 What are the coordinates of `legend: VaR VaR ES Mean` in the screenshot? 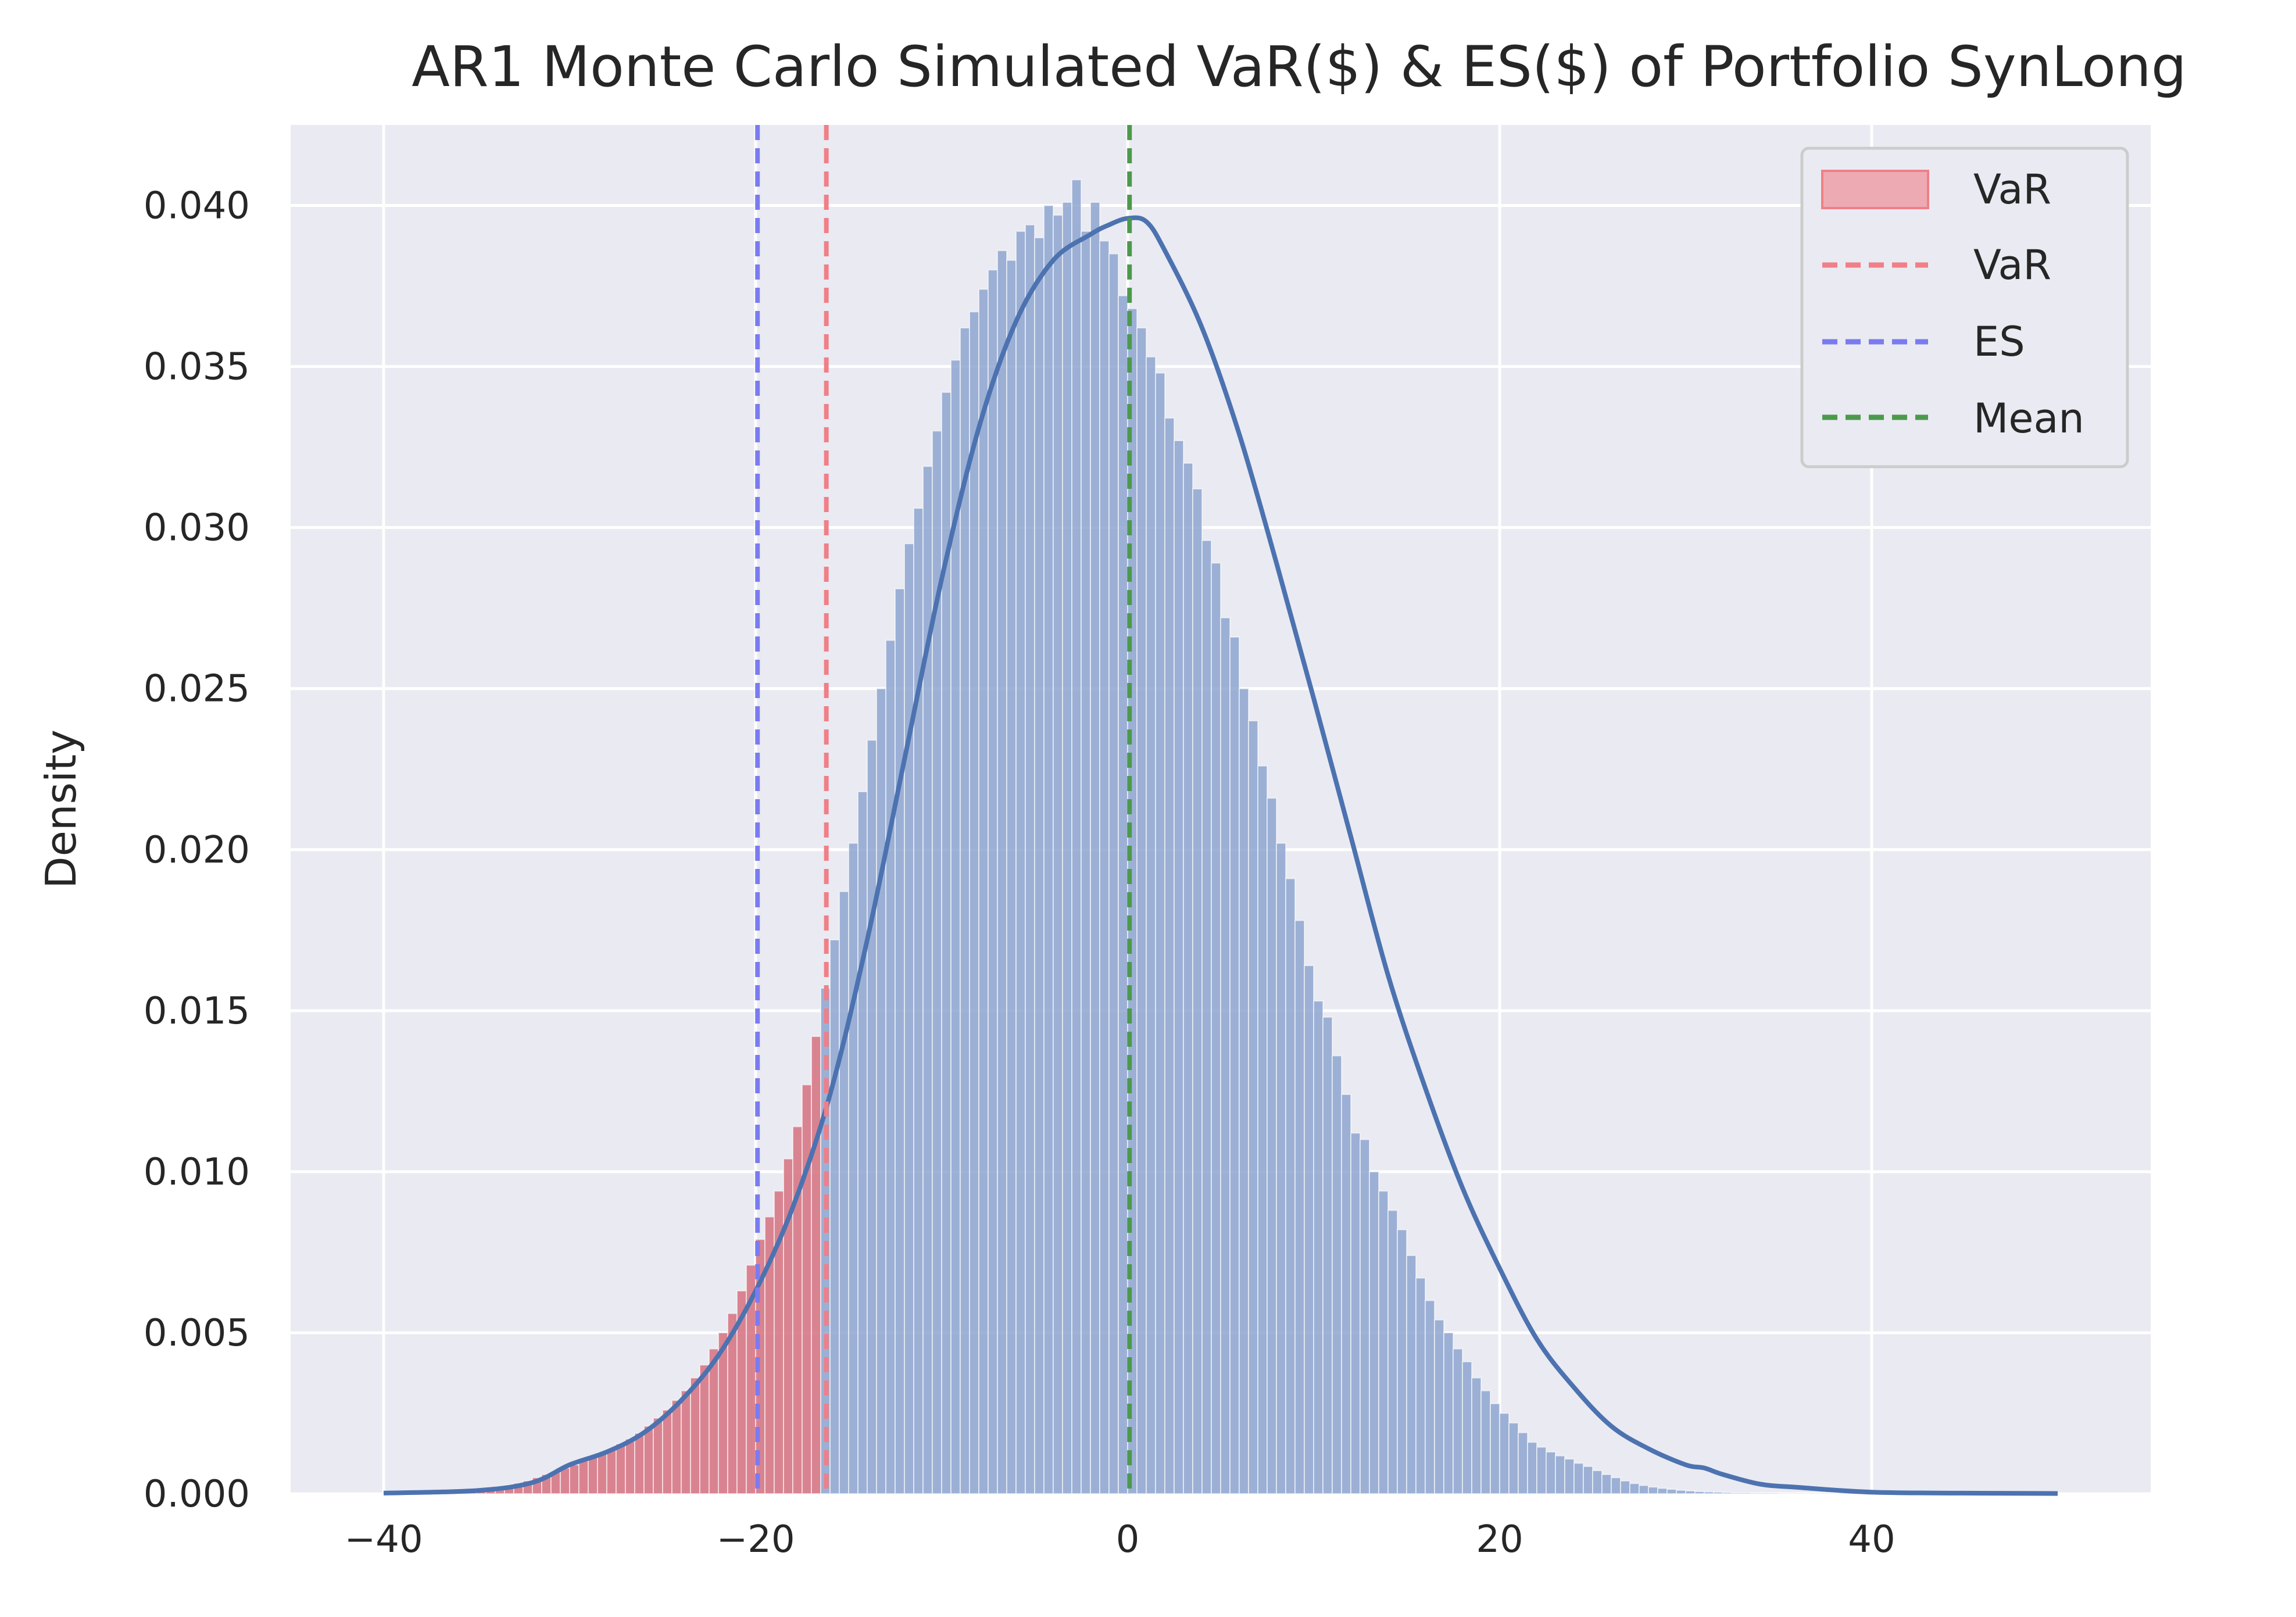 It's located at (1964, 307).